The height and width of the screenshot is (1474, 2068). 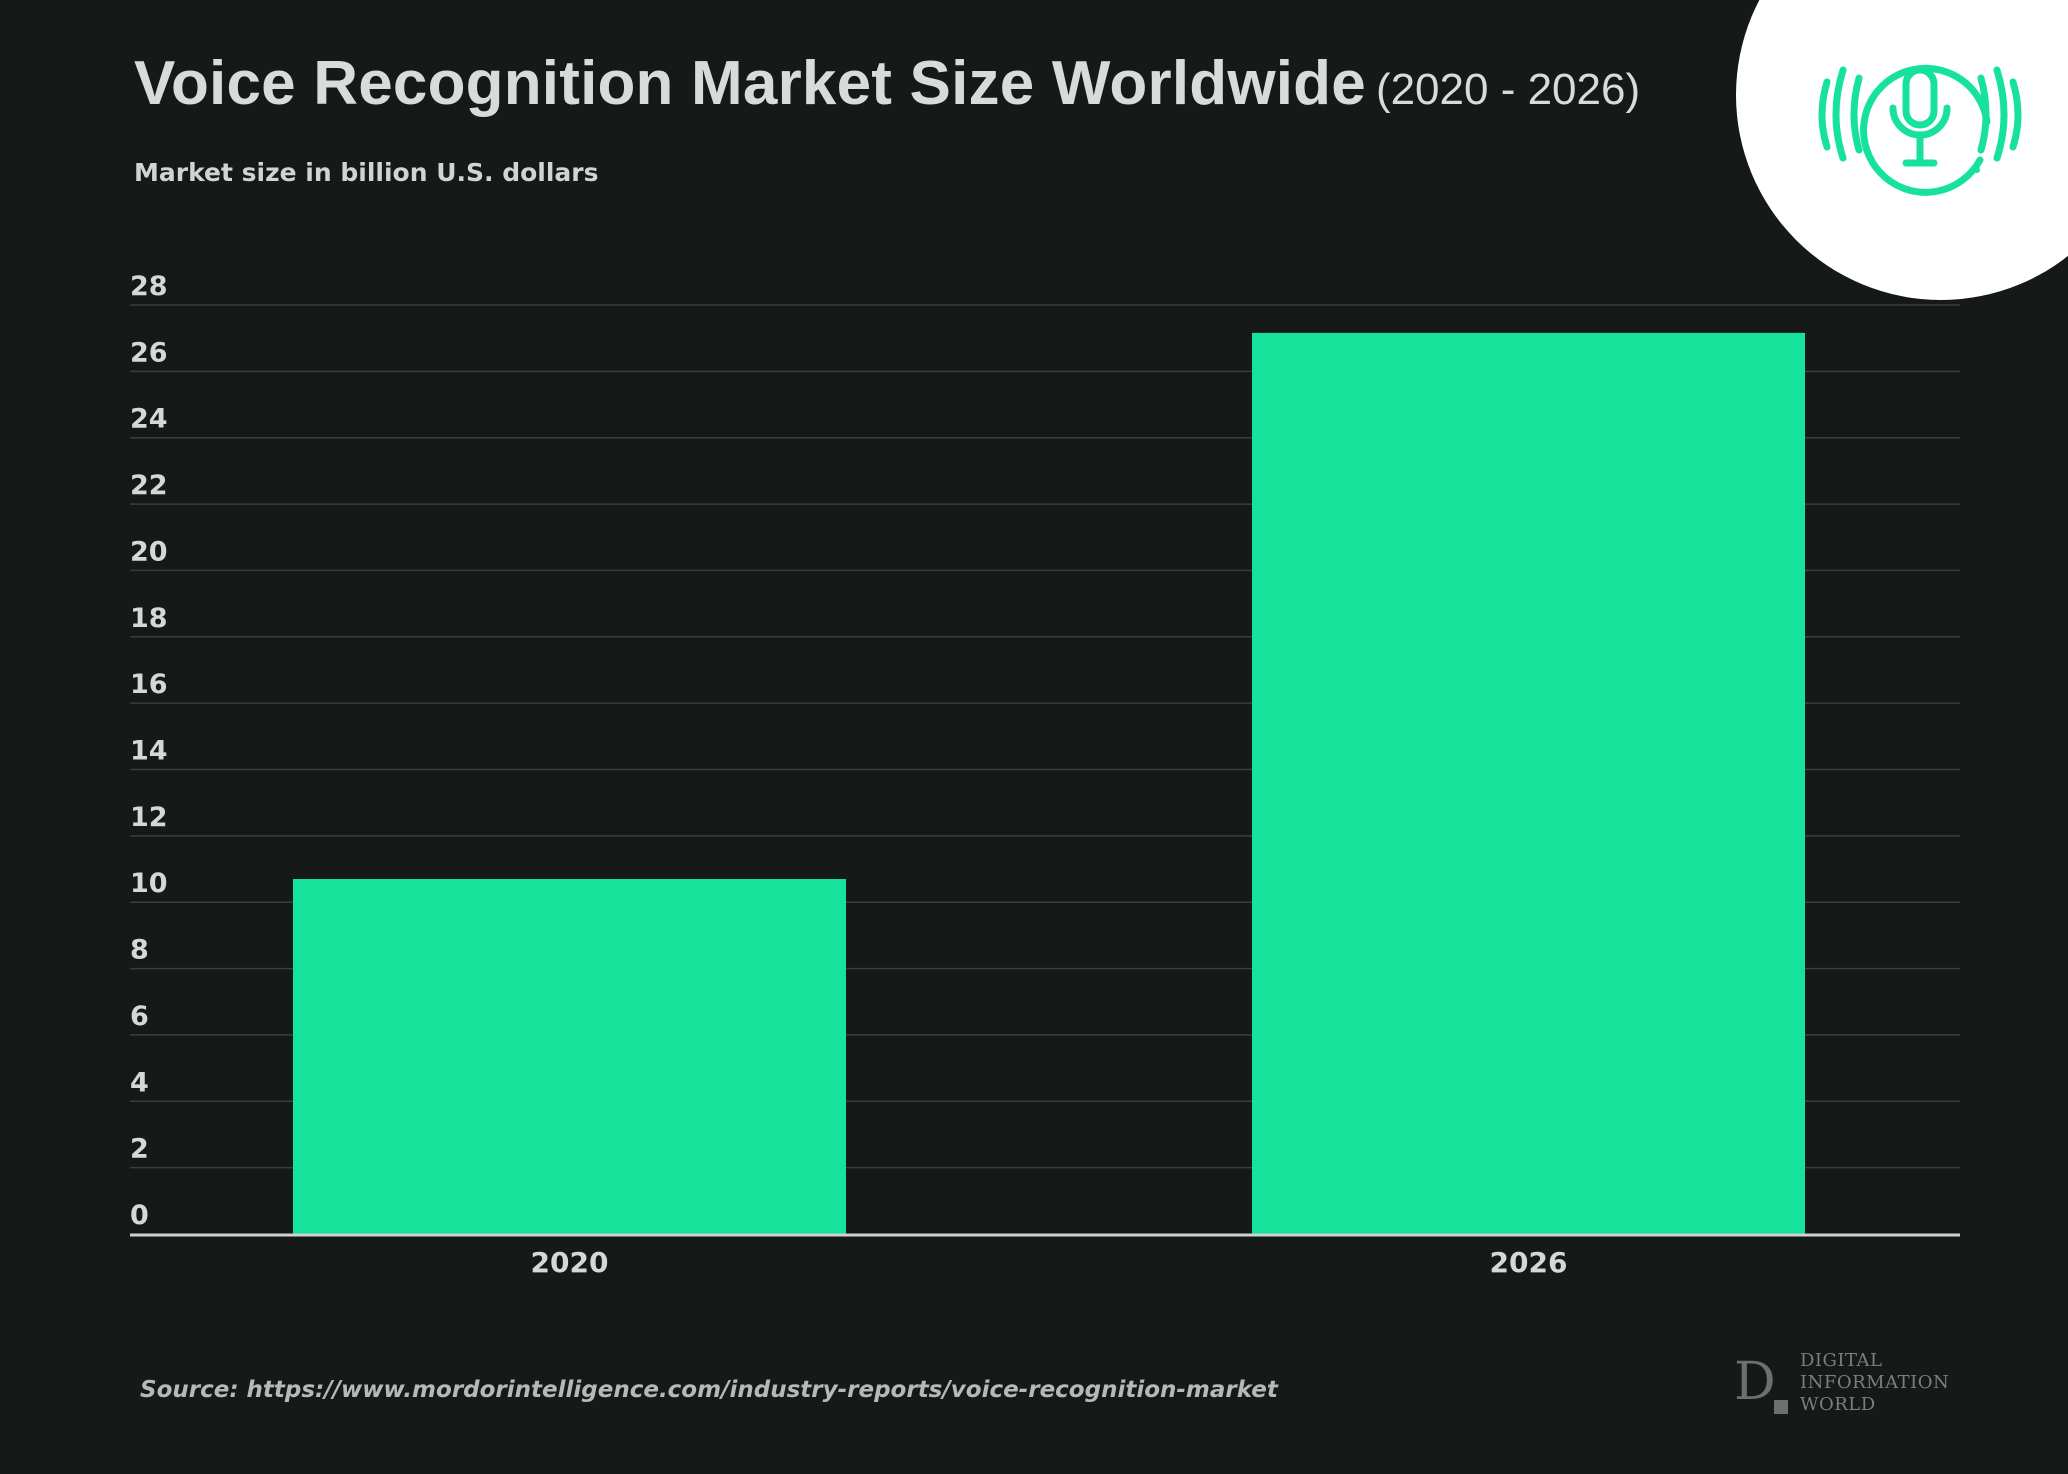 I want to click on wave-left-inner, so click(x=1856, y=114).